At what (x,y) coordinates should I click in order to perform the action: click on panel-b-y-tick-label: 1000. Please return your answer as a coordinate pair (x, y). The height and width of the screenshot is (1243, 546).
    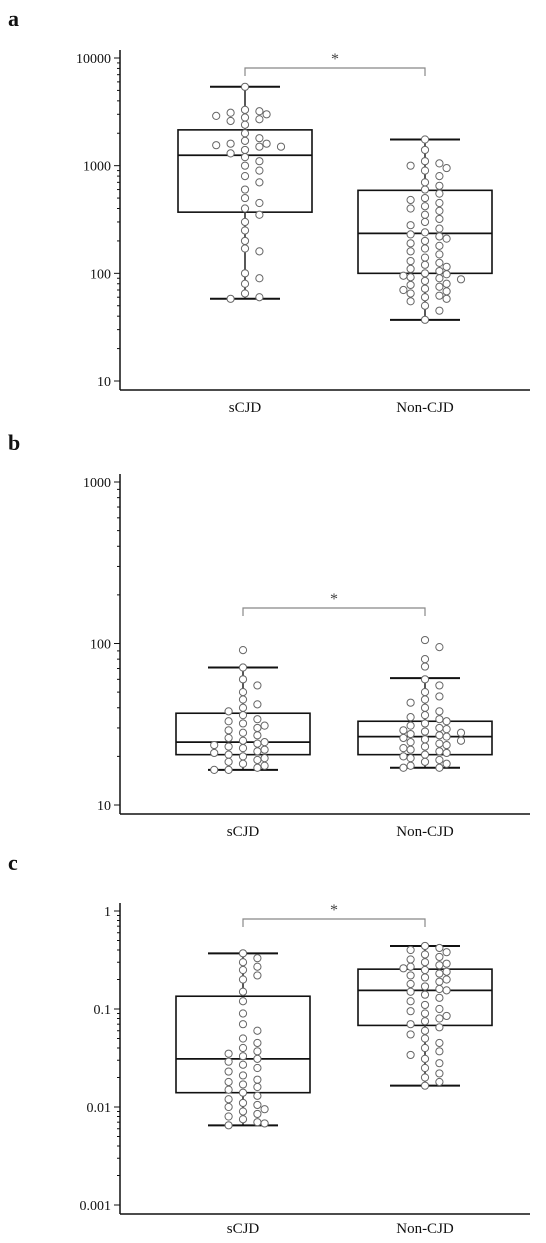
    Looking at the image, I should click on (97, 483).